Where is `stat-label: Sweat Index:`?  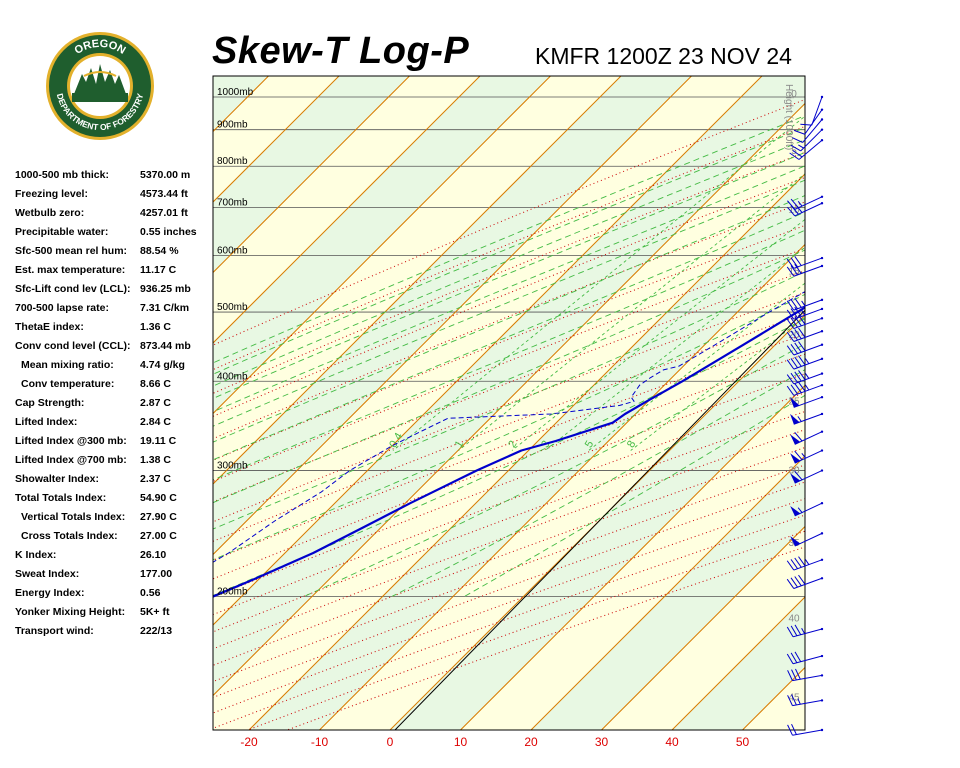 stat-label: Sweat Index: is located at coordinates (47, 574).